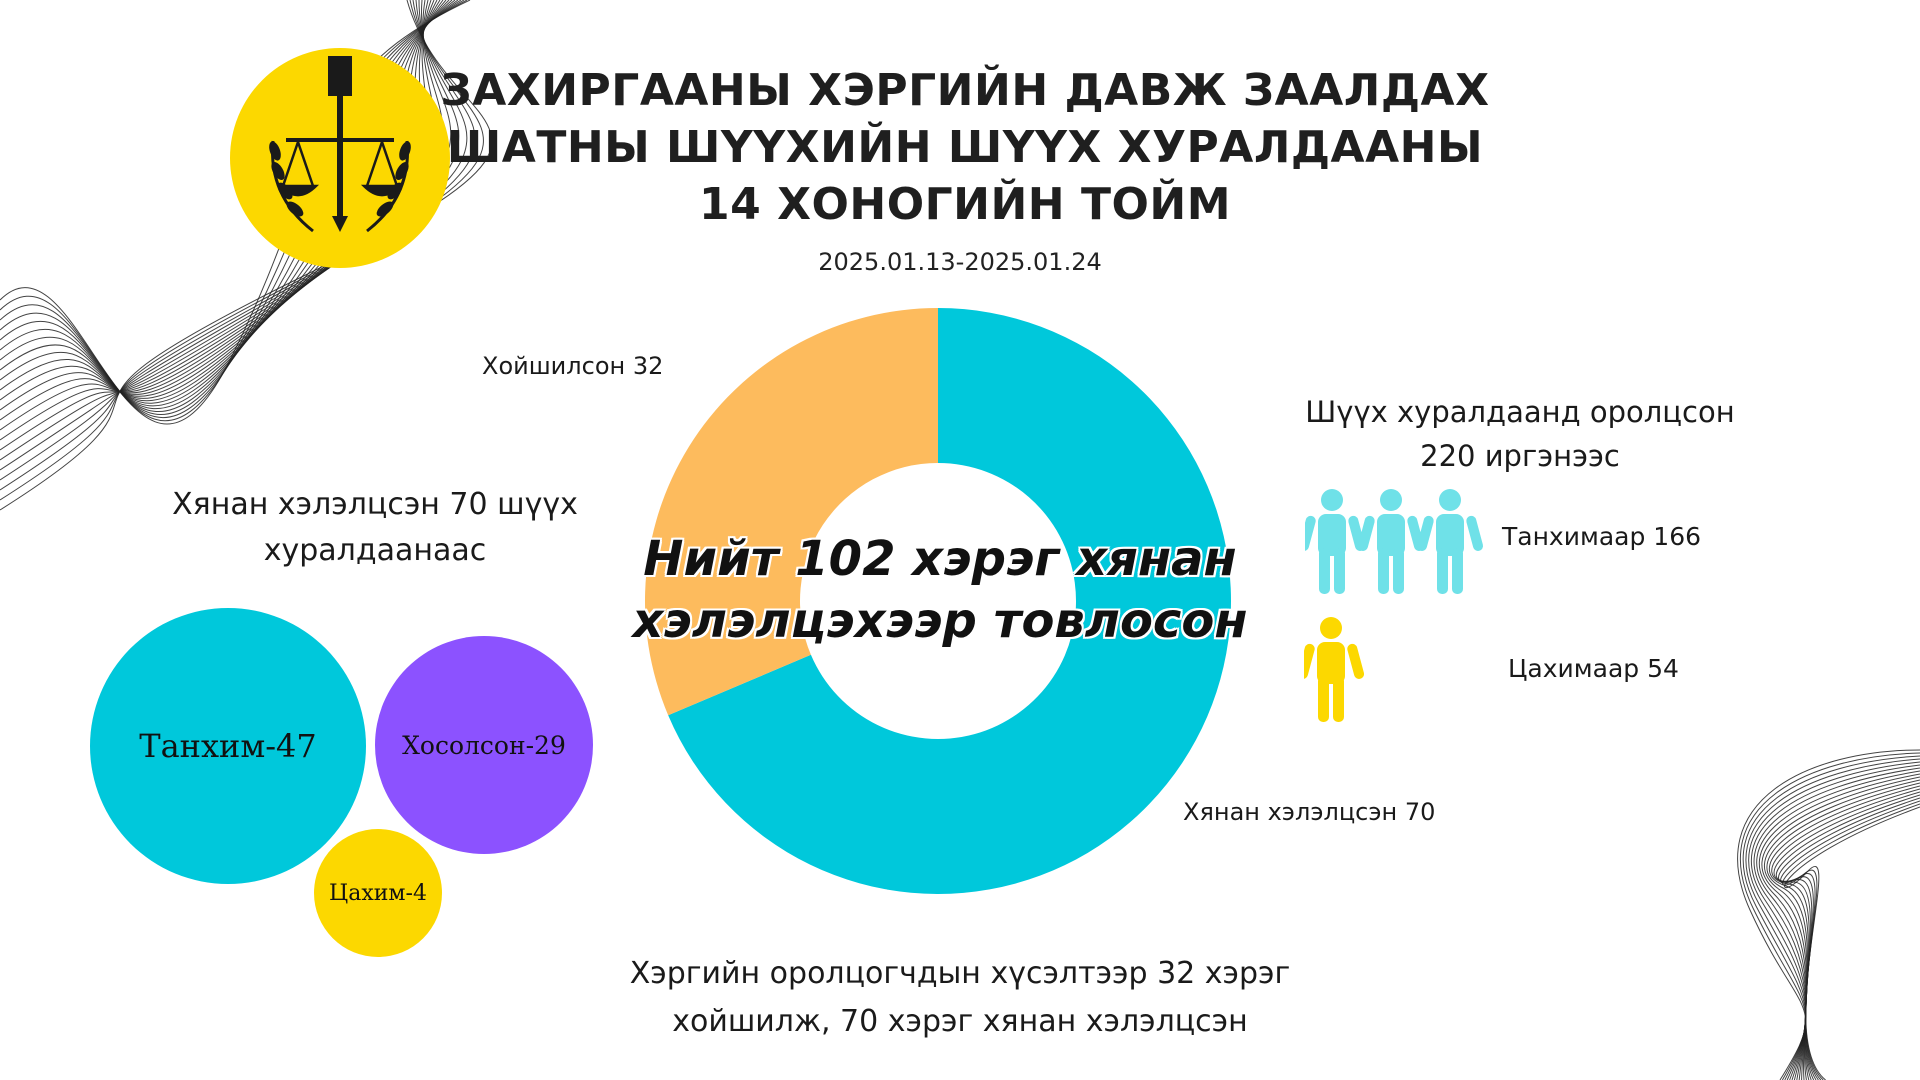  I want to click on hearings-caption-line-1: Хянан хэлэлцсэн 70 шүүх, so click(375, 504).